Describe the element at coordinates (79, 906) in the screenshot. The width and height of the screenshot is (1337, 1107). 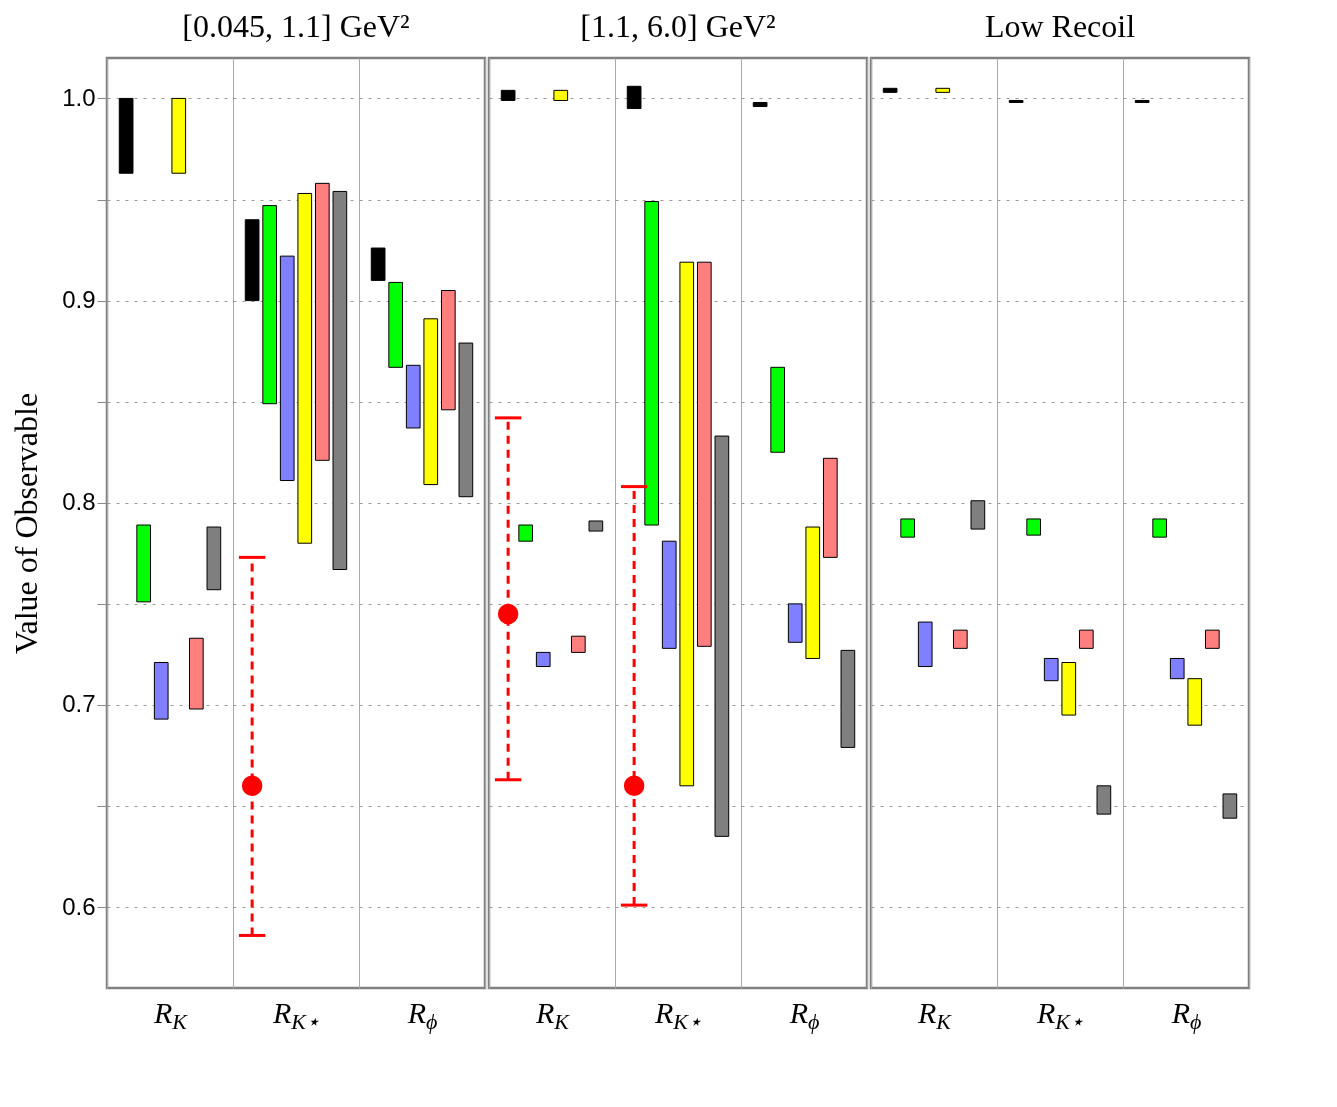
I see `y-tick-label: 0.6` at that location.